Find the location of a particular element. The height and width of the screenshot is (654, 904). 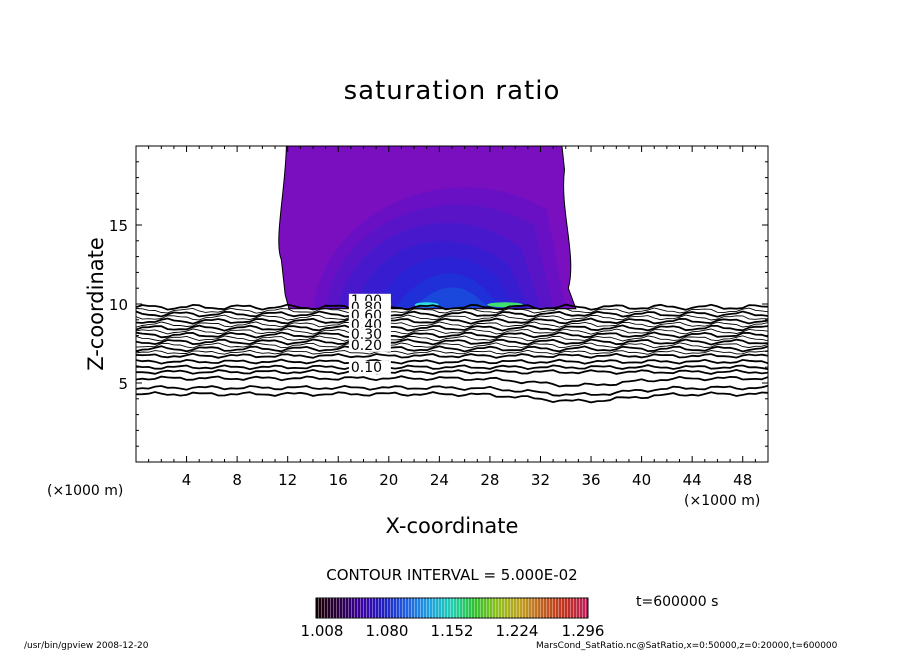

x-tick-label: 4 is located at coordinates (187, 480).